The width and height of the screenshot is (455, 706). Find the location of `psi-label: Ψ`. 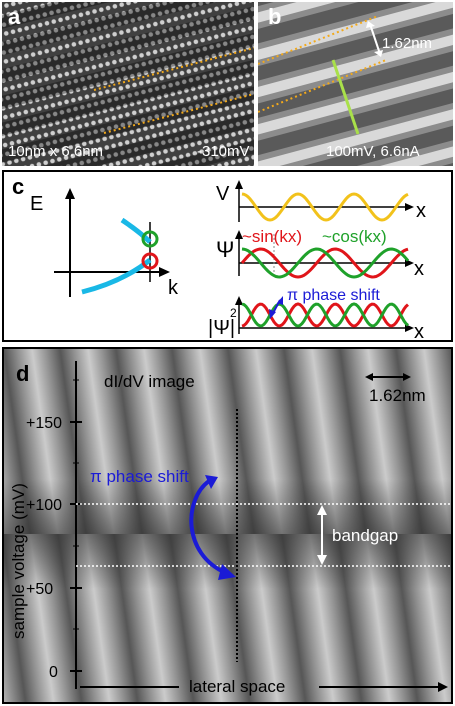

psi-label: Ψ is located at coordinates (225, 249).